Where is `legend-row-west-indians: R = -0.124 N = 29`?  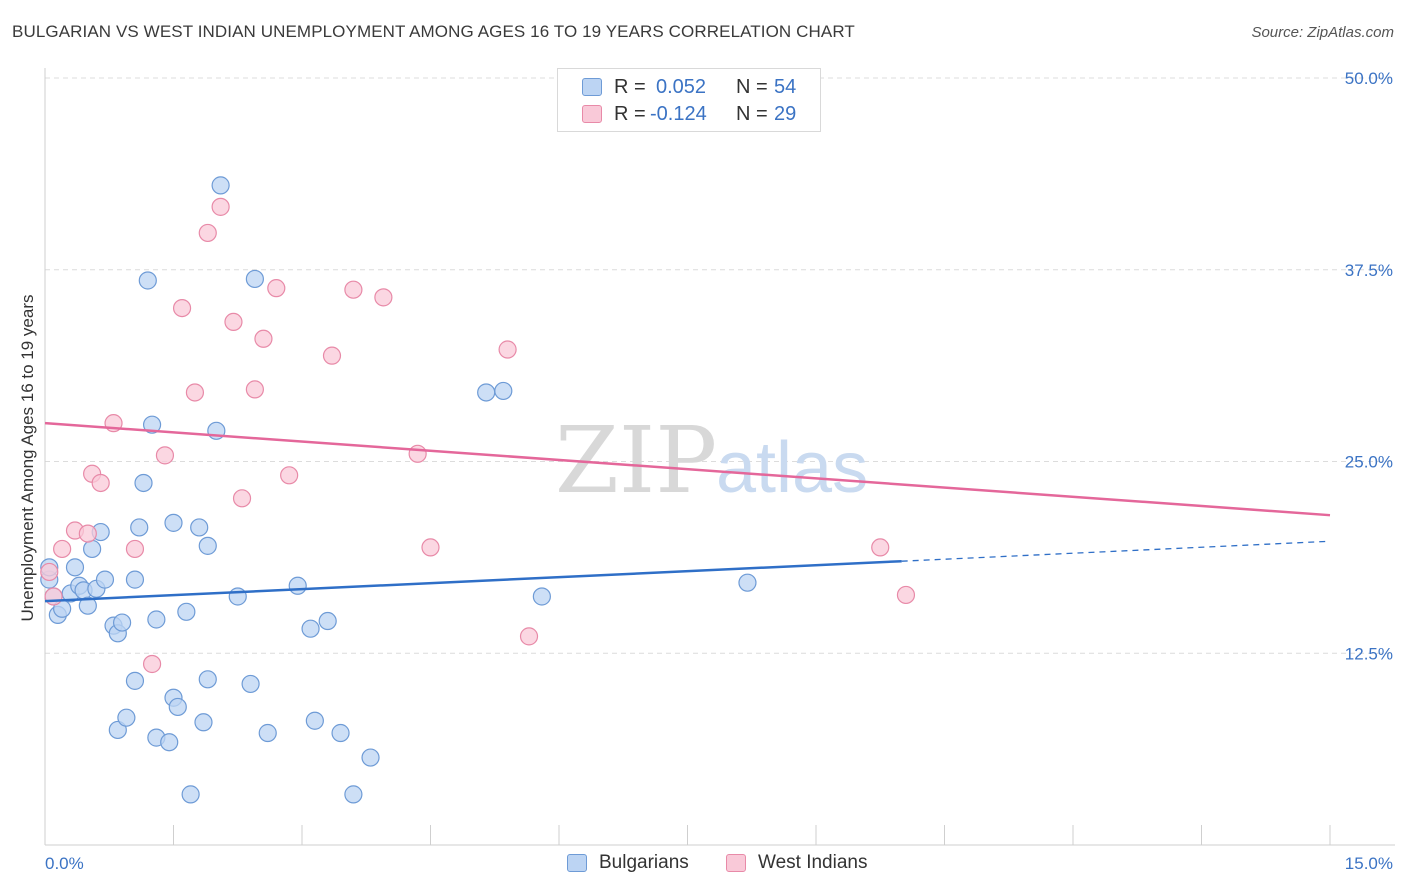 legend-row-west-indians: R = -0.124 N = 29 is located at coordinates (689, 114).